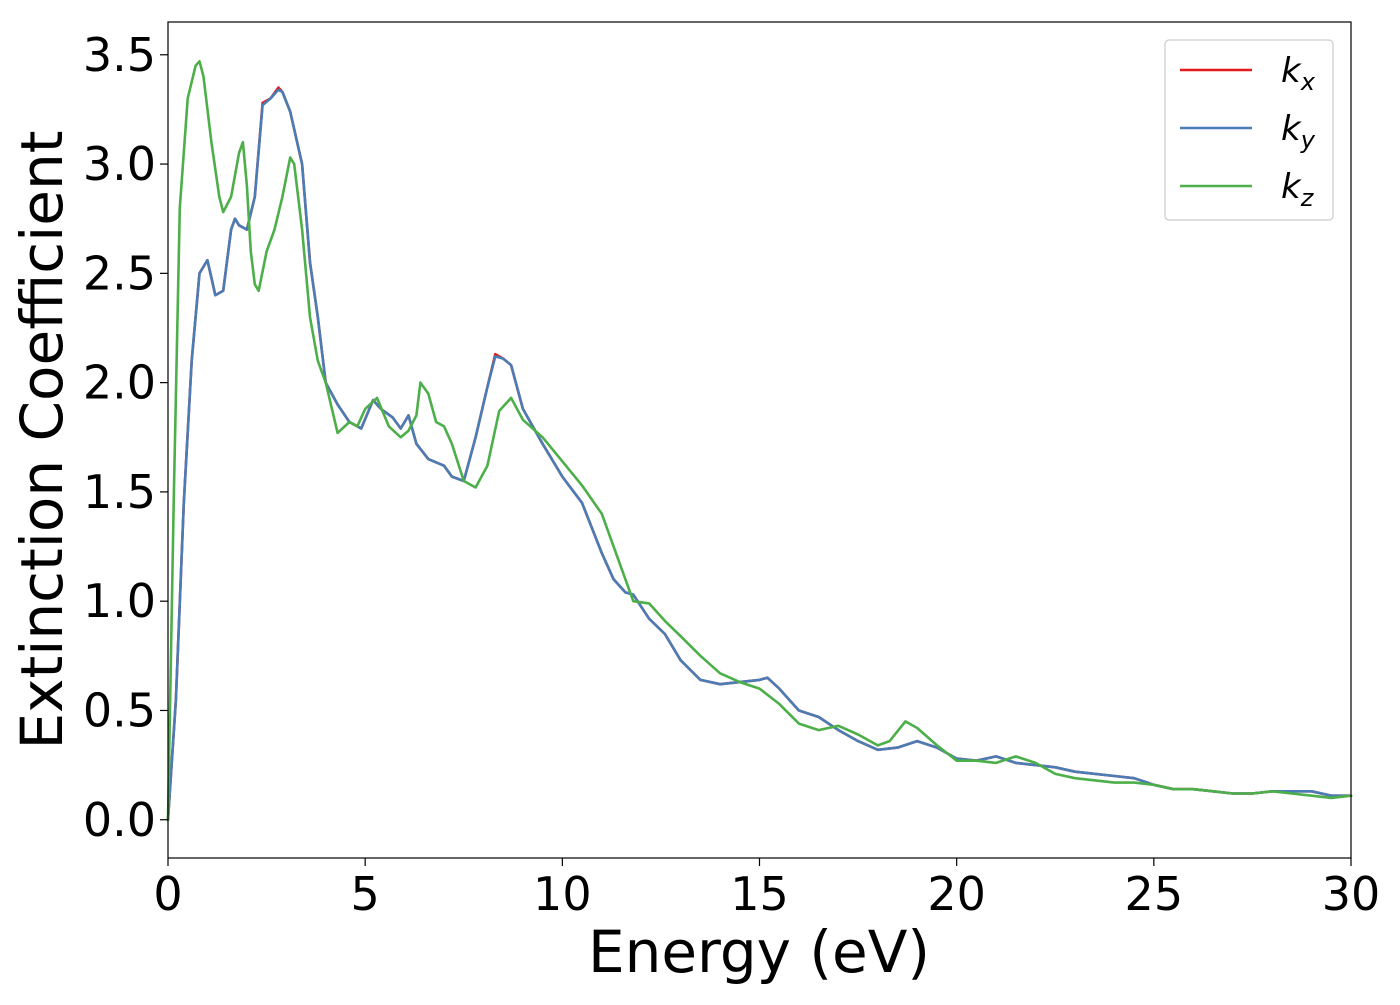 This screenshot has height=1005, width=1400. What do you see at coordinates (119, 273) in the screenshot?
I see `y-tick-label: 2.5` at bounding box center [119, 273].